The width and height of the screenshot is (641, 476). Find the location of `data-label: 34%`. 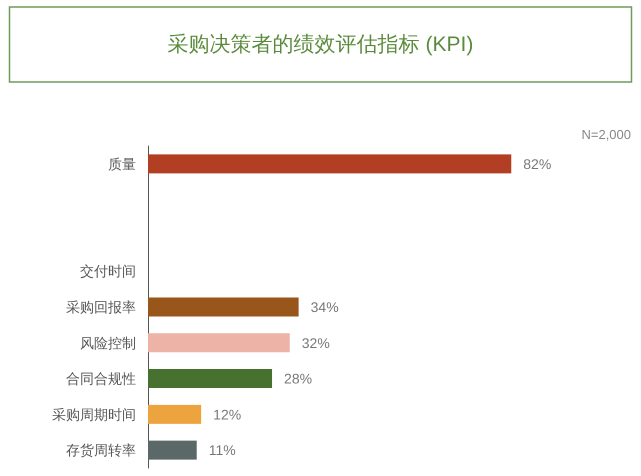

data-label: 34% is located at coordinates (324, 307).